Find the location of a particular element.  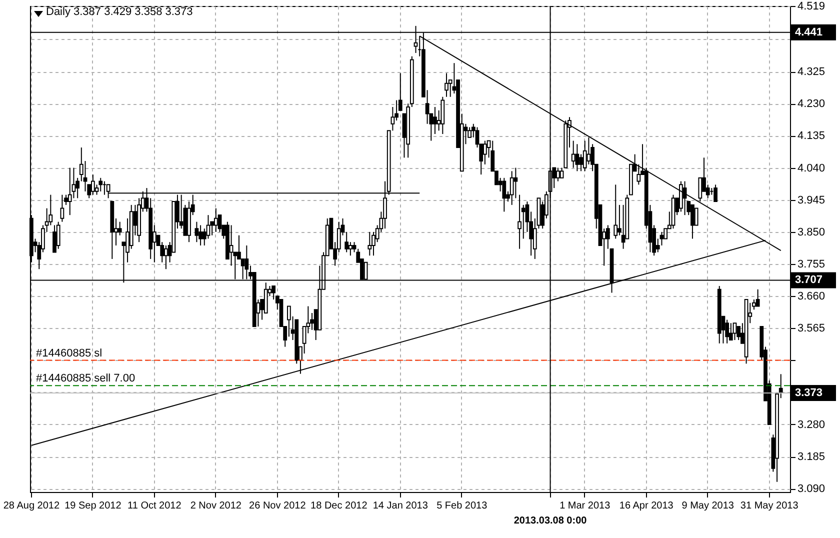

y-tick-label: 3.755 is located at coordinates (812, 264).